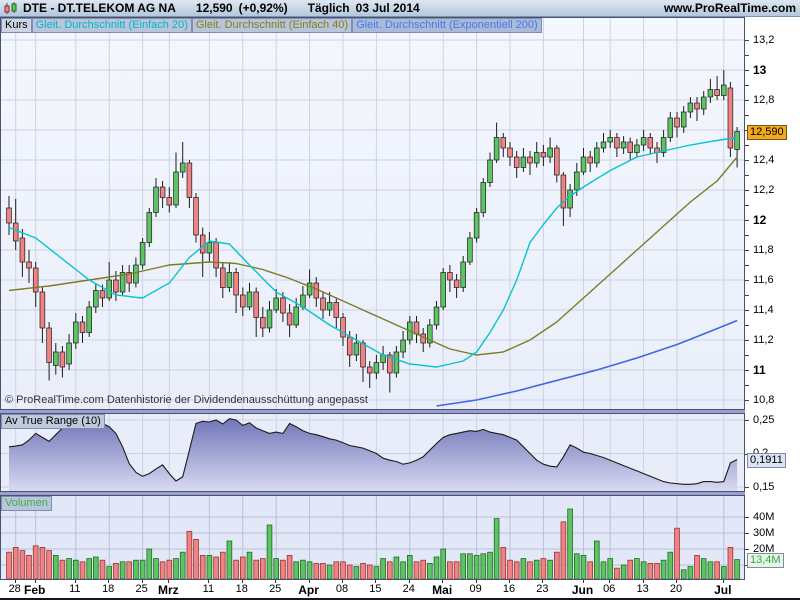 Image resolution: width=800 pixels, height=600 pixels. What do you see at coordinates (214, 8) in the screenshot?
I see `last-price: 12,590` at bounding box center [214, 8].